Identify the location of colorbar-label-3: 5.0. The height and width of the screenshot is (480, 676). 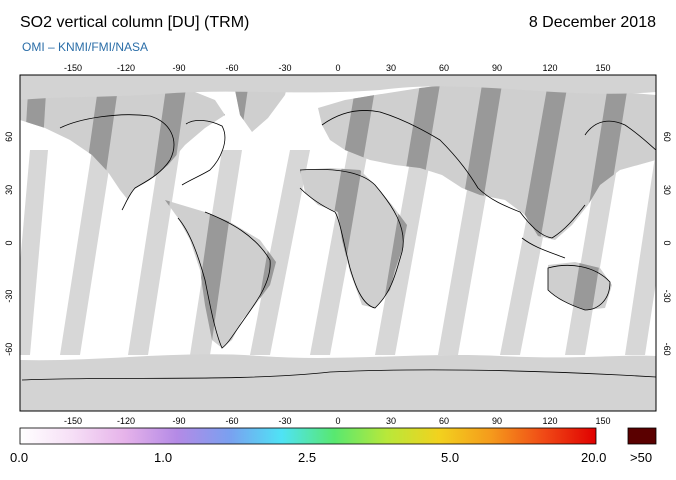
(450, 457).